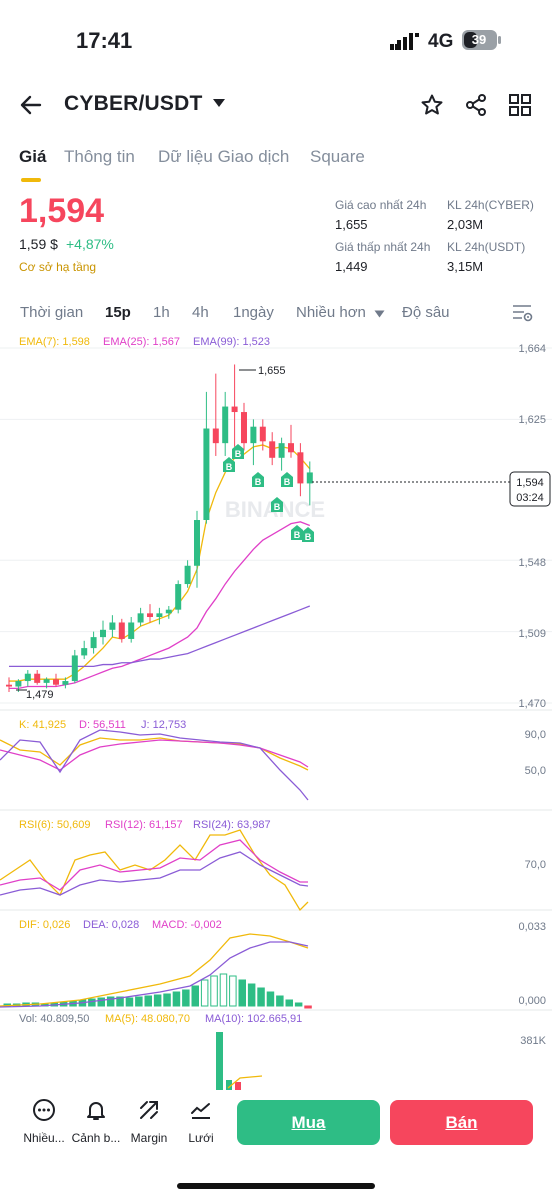 Image resolution: width=552 pixels, height=1200 pixels. I want to click on countdown-label: 03:24, so click(530, 498).